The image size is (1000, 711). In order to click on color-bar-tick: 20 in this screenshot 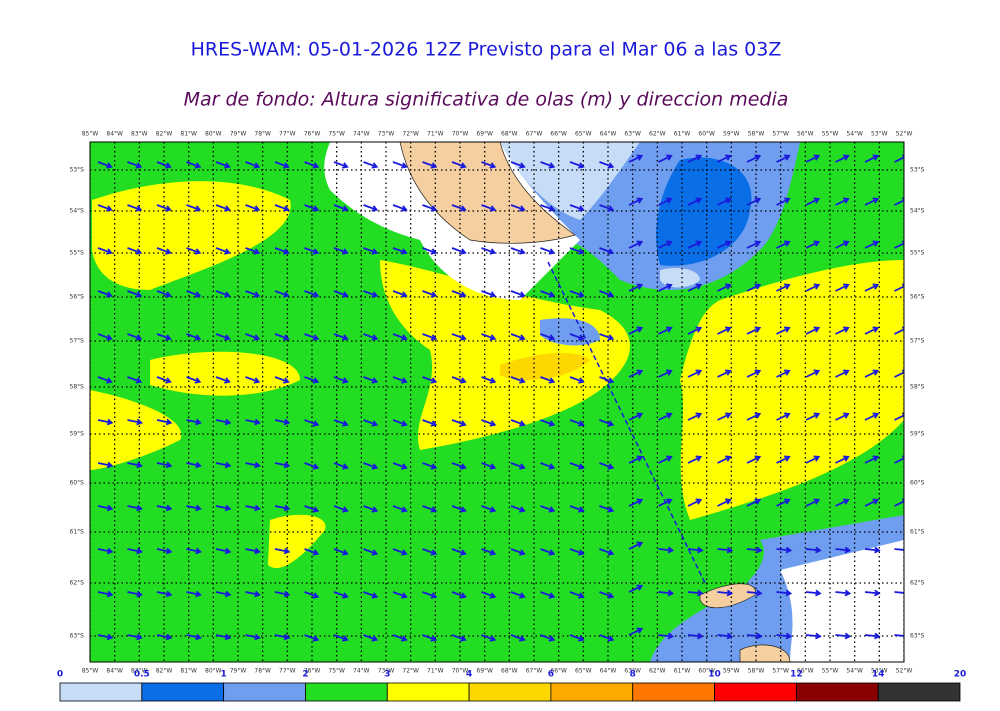, I will do `click(960, 675)`.